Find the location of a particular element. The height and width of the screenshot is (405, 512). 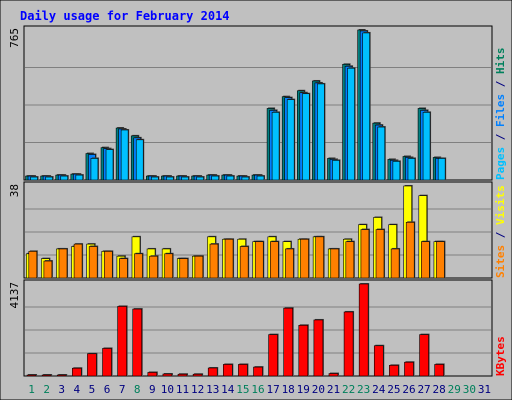

x-tick-label: 23 is located at coordinates (363, 389).